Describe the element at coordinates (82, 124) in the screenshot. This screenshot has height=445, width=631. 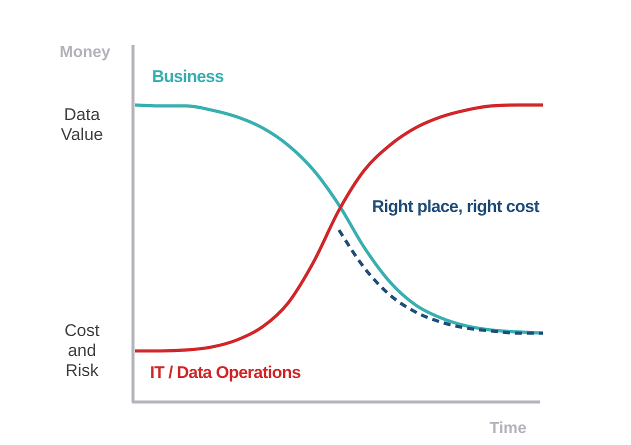
I see `text: Data Value` at that location.